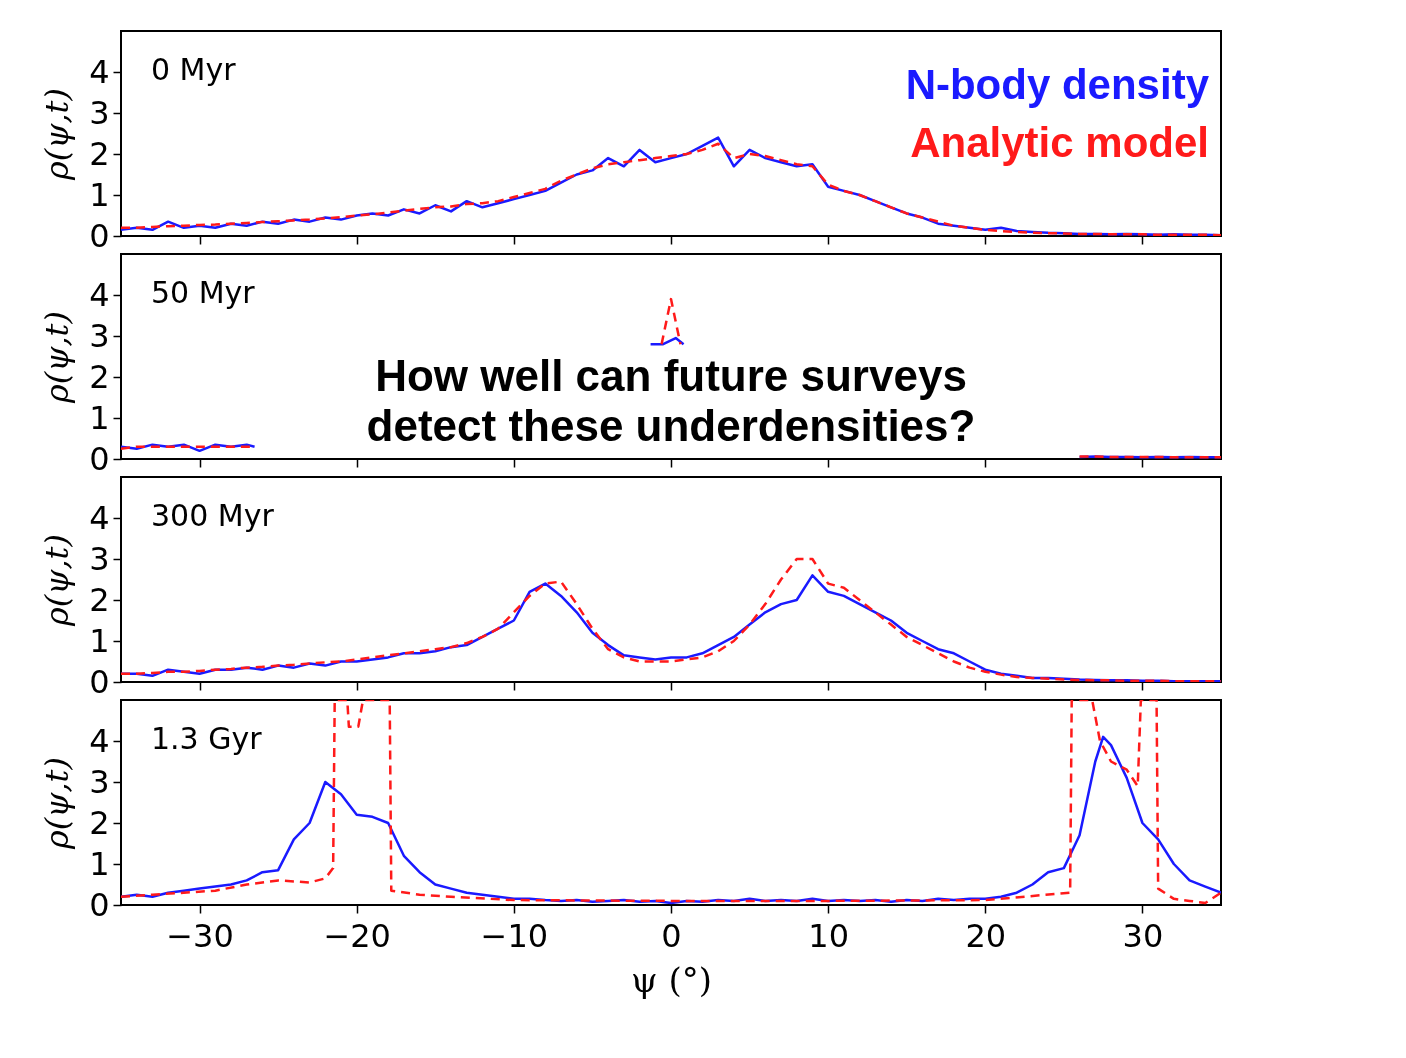 The width and height of the screenshot is (1406, 1058). What do you see at coordinates (671, 400) in the screenshot?
I see `annotation: How well can future surveys detect these underdensities?` at bounding box center [671, 400].